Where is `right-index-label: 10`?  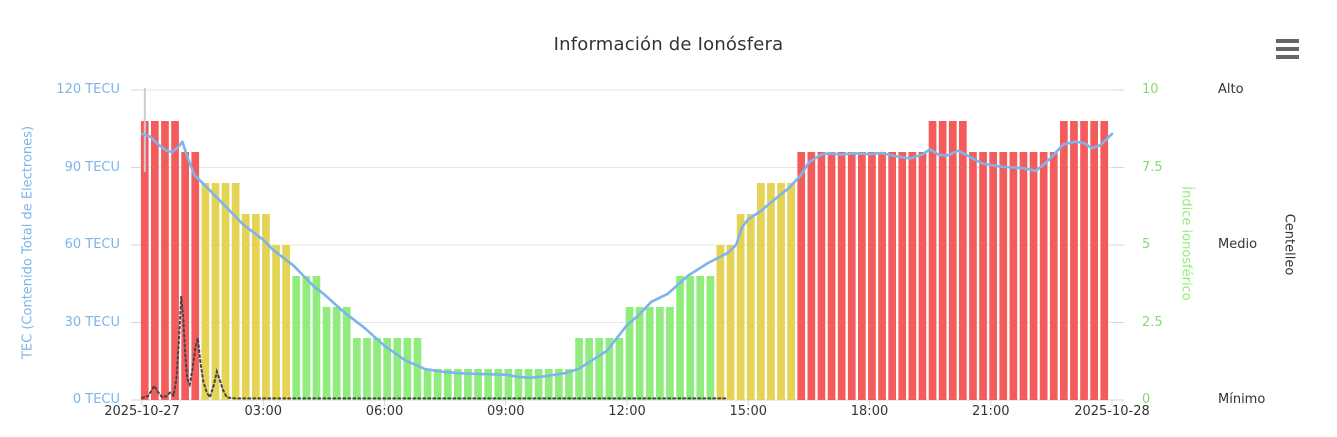
right-index-label: 10 is located at coordinates (1150, 89).